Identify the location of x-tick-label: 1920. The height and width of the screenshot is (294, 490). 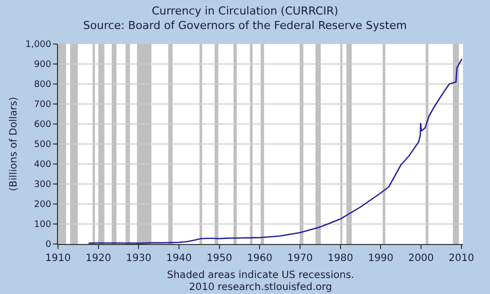
(99, 258).